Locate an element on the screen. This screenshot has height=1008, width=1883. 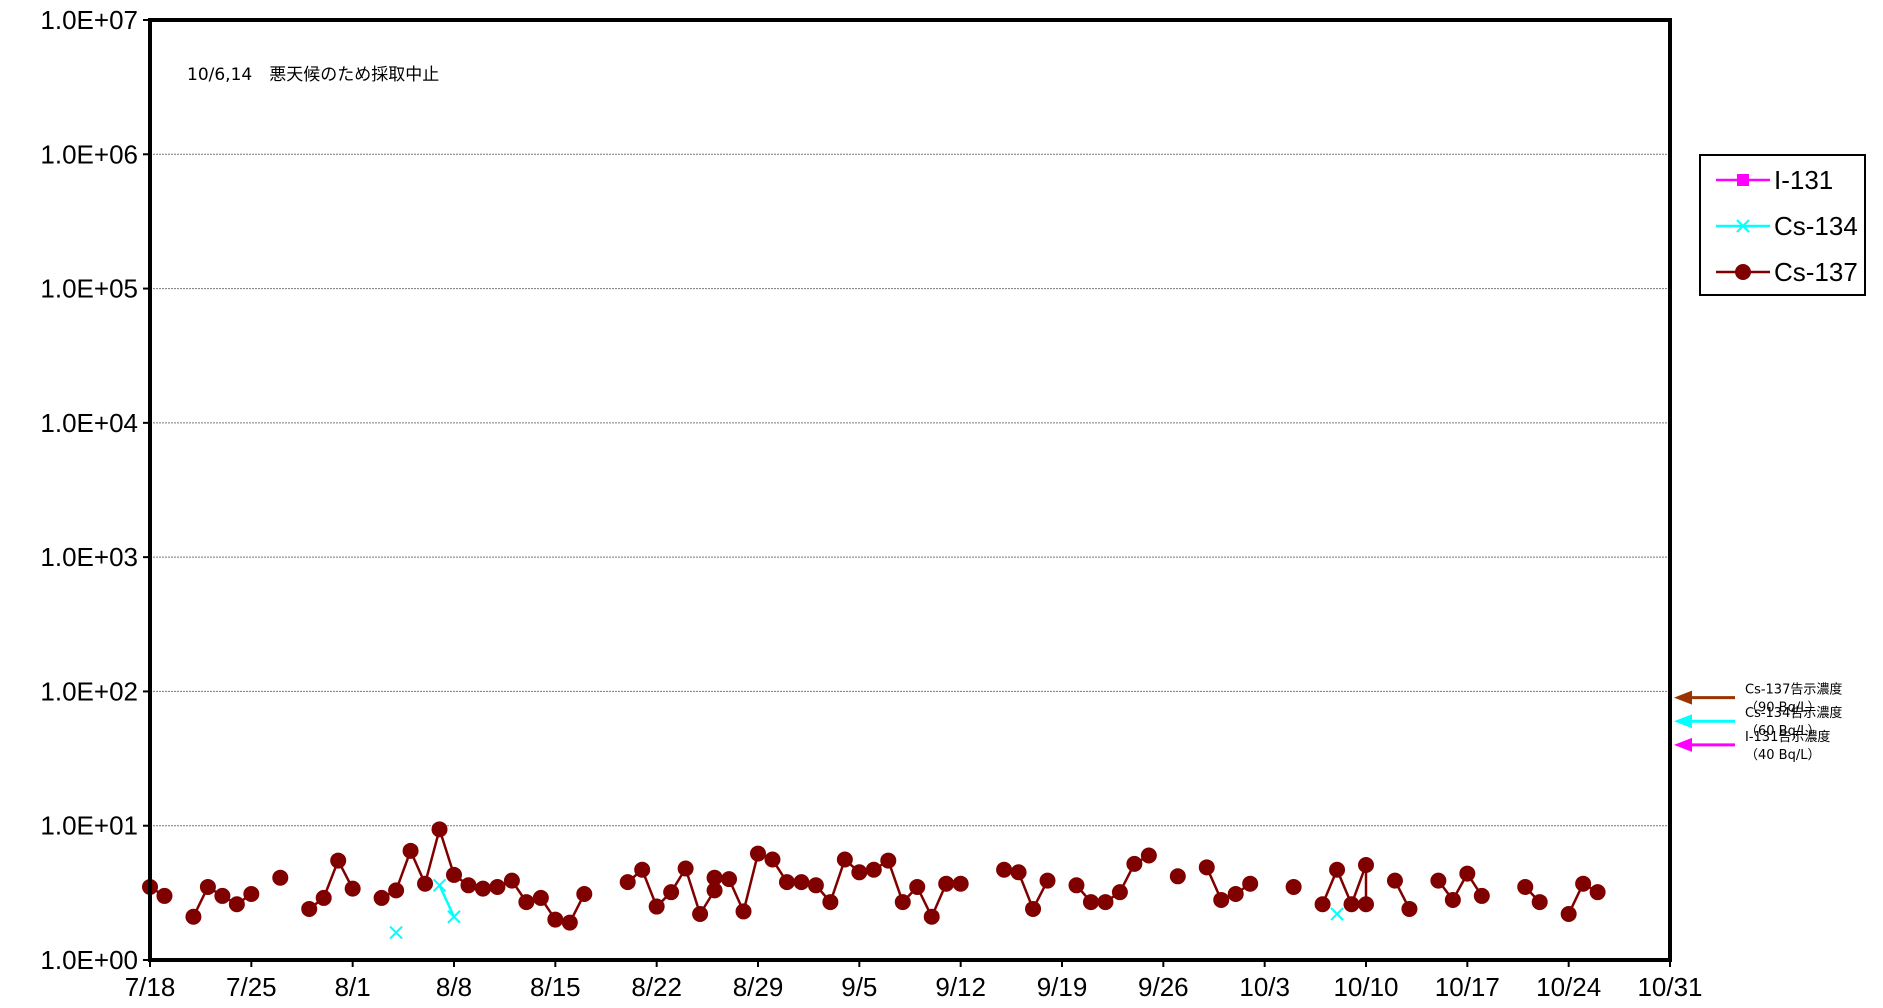
plot-series is located at coordinates (874, 880).